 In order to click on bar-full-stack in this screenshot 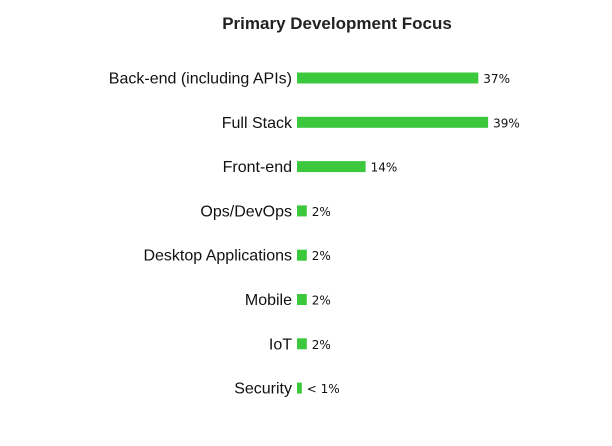, I will do `click(393, 122)`.